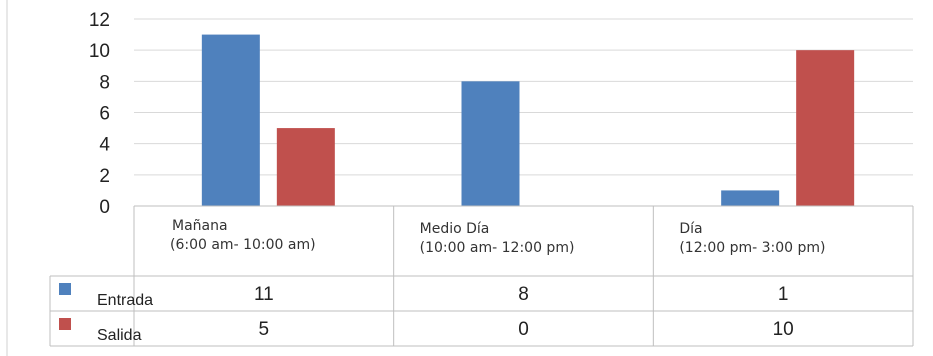 The height and width of the screenshot is (356, 933). Describe the element at coordinates (104, 145) in the screenshot. I see `y-tick-label: 4` at that location.